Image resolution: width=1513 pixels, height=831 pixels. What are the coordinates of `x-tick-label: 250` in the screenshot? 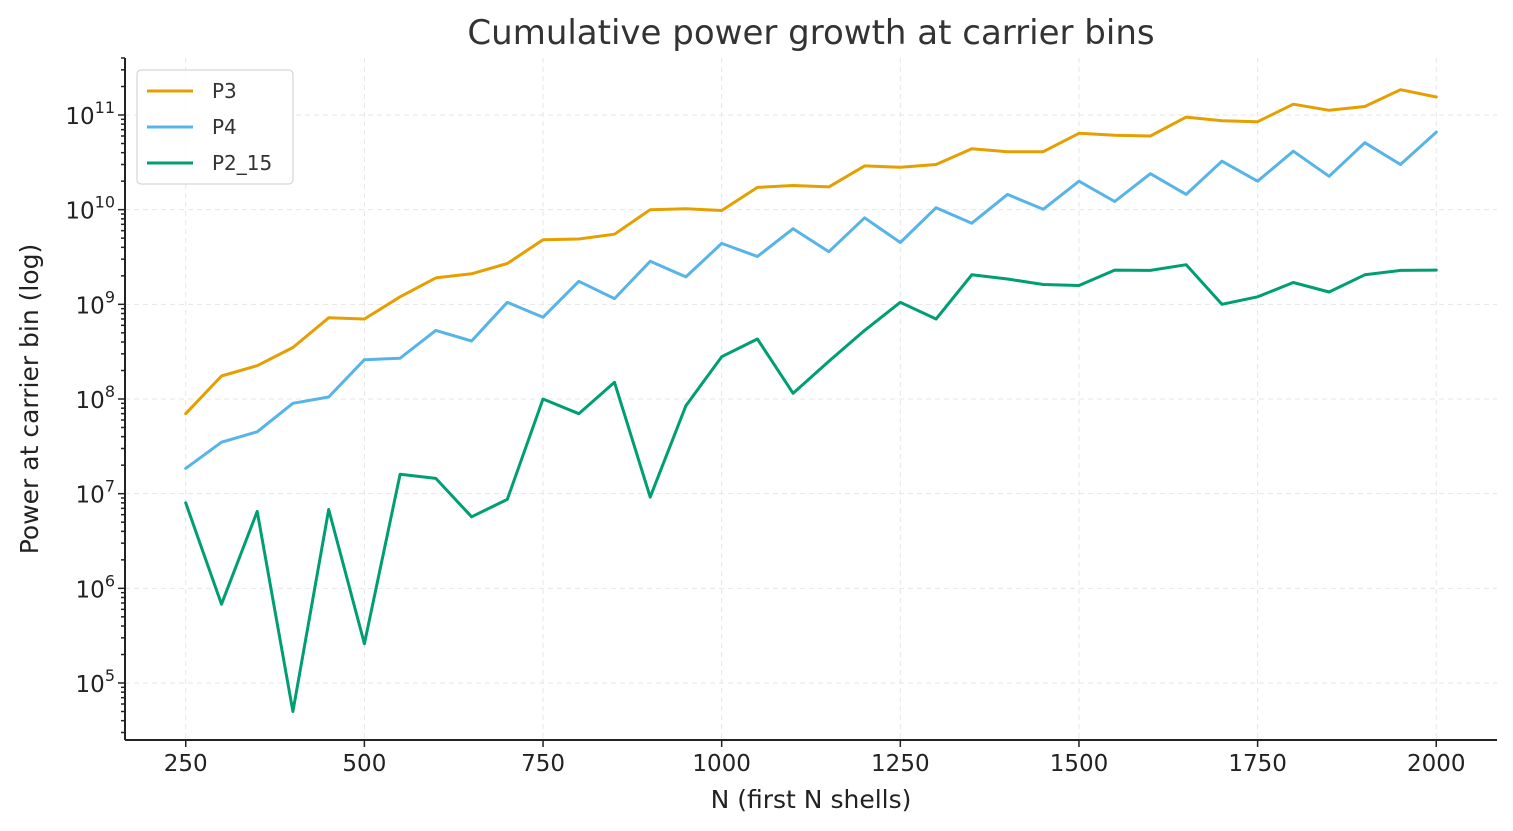 It's located at (186, 764).